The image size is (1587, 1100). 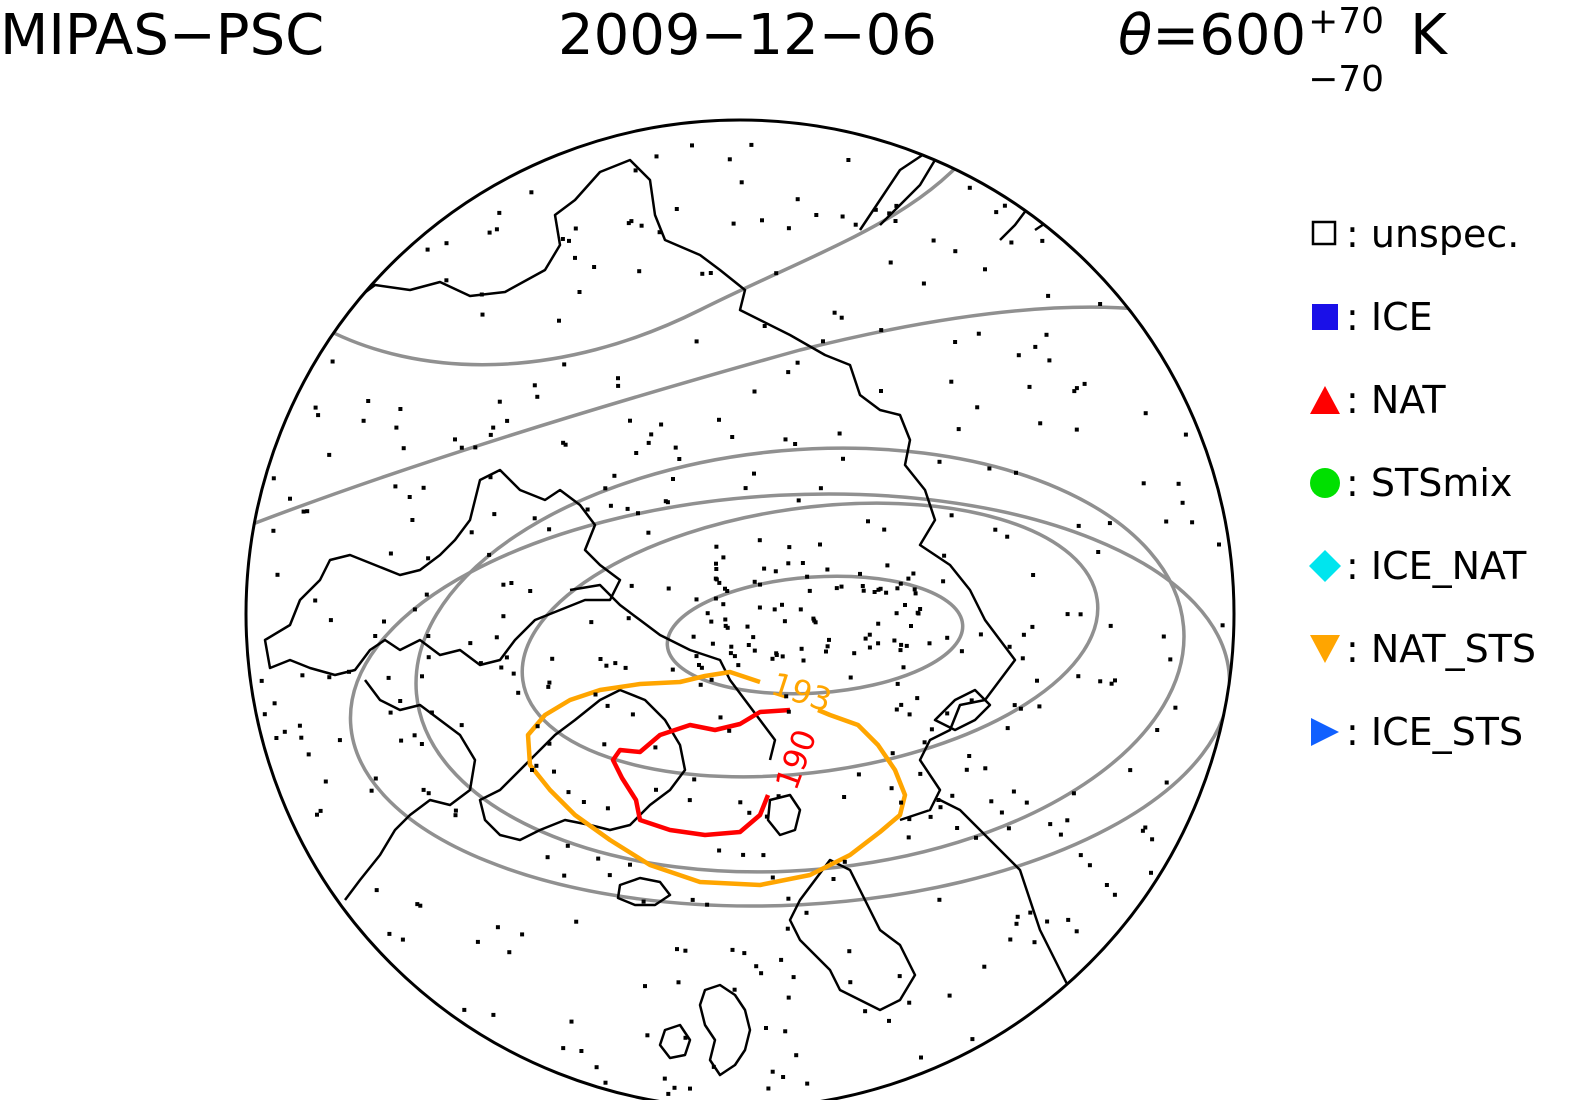 I want to click on theta-range: +70 −70, so click(x=1346, y=51).